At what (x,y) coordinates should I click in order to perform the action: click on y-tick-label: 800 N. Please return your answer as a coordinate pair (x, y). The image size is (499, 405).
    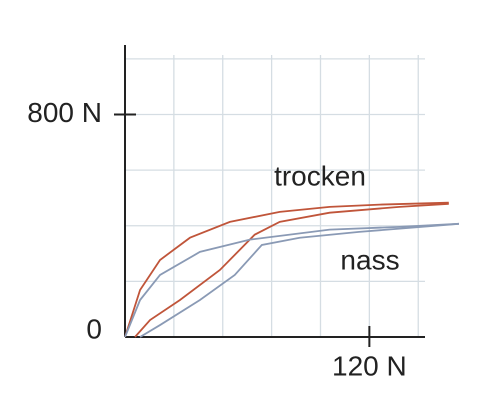
    Looking at the image, I should click on (64, 112).